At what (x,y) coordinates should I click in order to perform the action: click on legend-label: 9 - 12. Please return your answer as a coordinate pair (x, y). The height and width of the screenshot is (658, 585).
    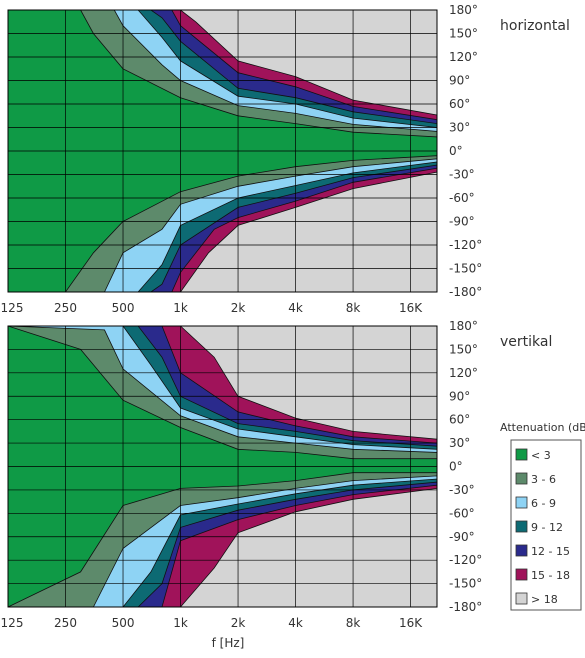
    Looking at the image, I should click on (547, 527).